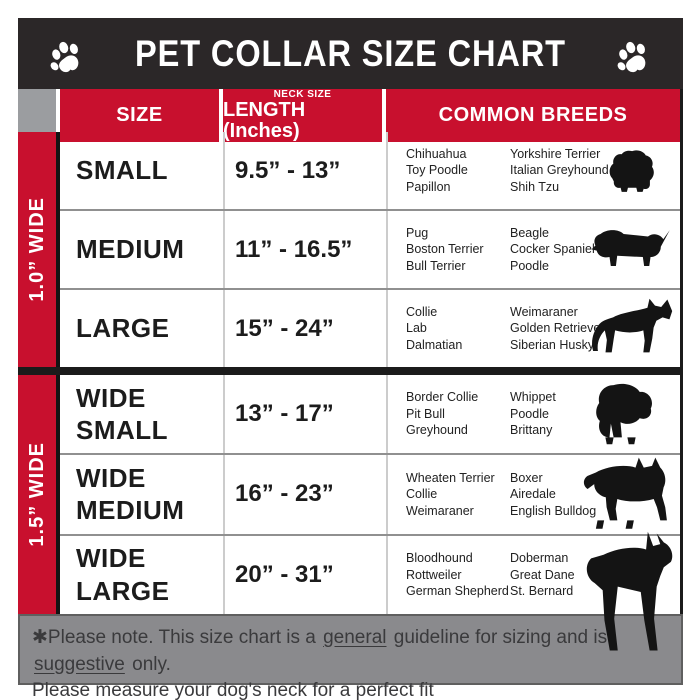  What do you see at coordinates (434, 344) in the screenshot?
I see `breed-item: Dalmatian` at bounding box center [434, 344].